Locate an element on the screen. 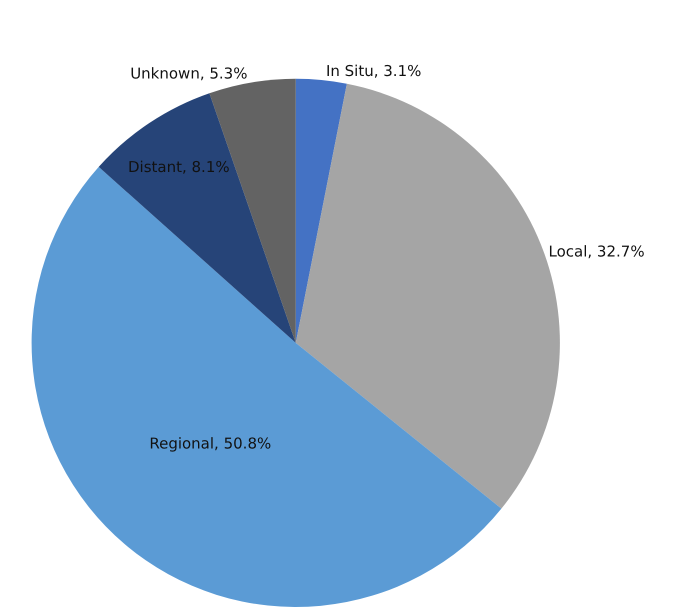 This screenshot has height=612, width=699. slice-label: Local, 32.7% is located at coordinates (596, 251).